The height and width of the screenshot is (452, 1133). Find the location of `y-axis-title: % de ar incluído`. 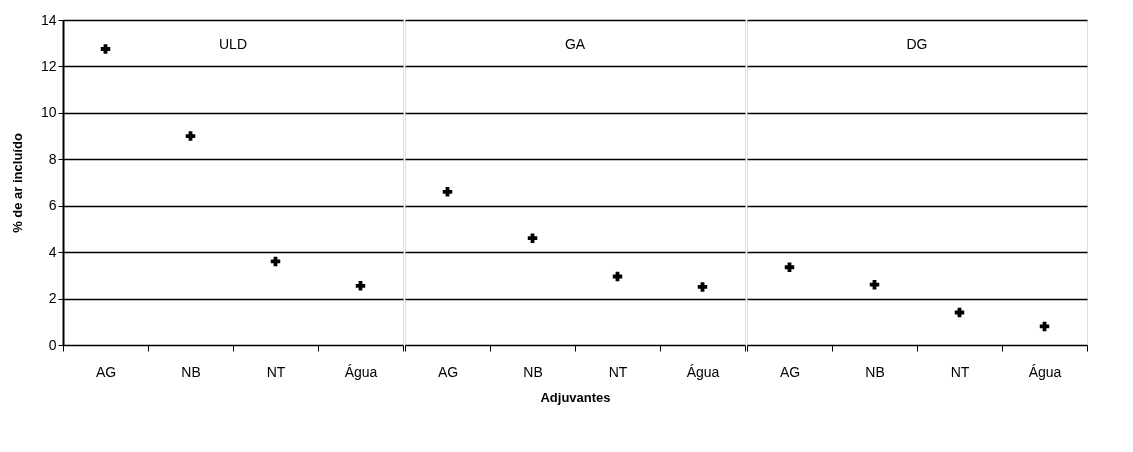

y-axis-title: % de ar incluído is located at coordinates (17, 183).